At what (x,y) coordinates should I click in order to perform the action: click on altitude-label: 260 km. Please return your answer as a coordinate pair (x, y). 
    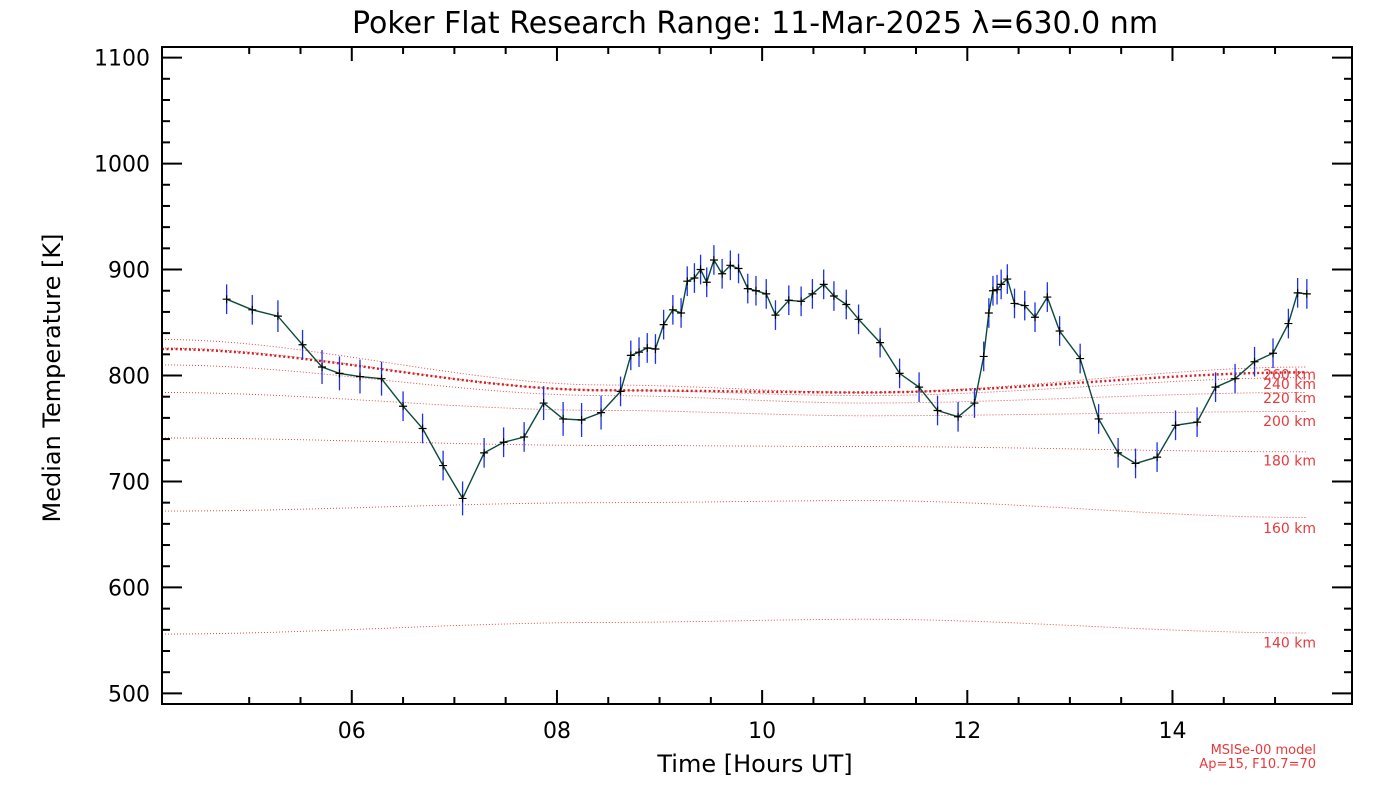
    Looking at the image, I should click on (1289, 375).